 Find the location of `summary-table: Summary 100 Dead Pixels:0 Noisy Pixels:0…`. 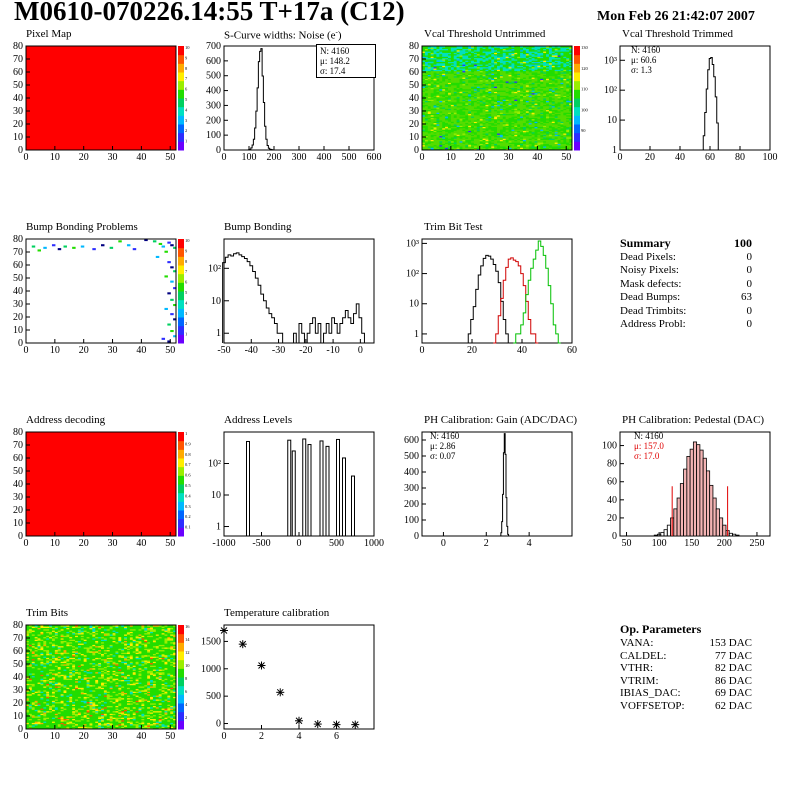

summary-table: Summary 100 Dead Pixels:0 Noisy Pixels:0… is located at coordinates (686, 283).